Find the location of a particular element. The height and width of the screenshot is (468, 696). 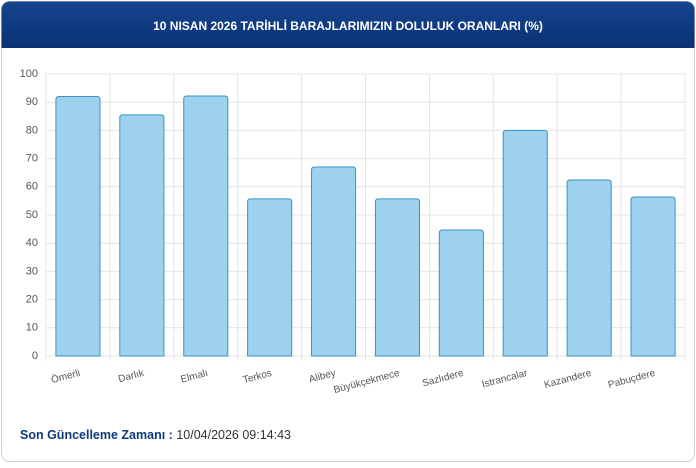

y-tick-label: 10 is located at coordinates (32, 328).